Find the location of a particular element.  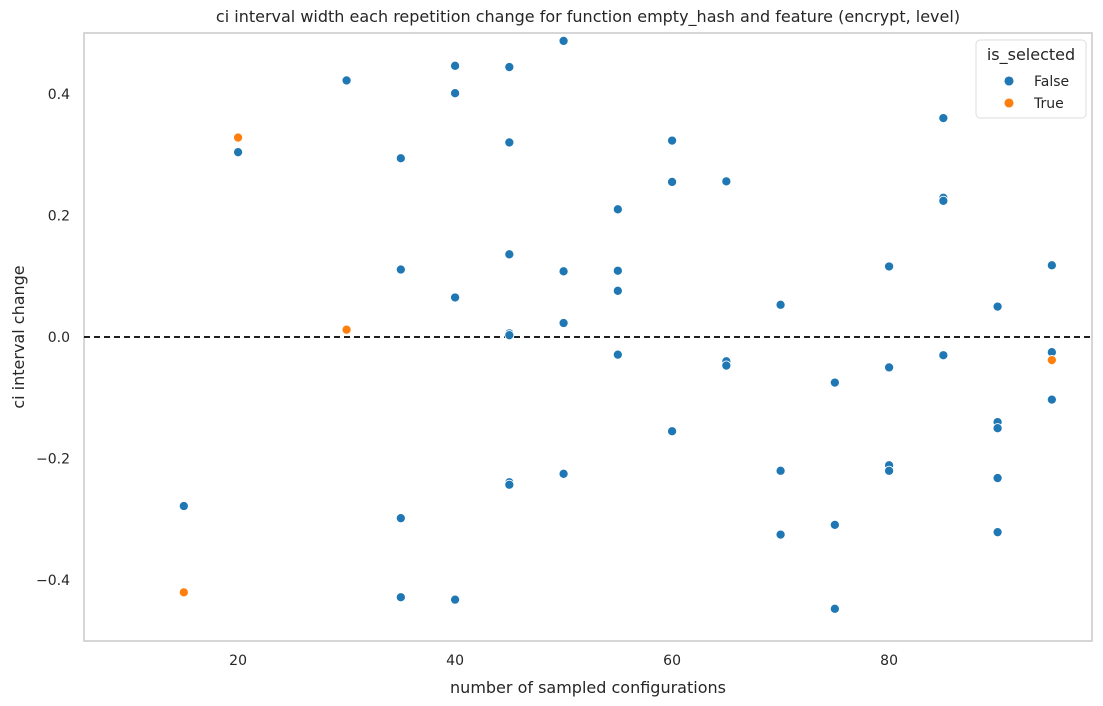

legend-marker-true is located at coordinates (1009, 103).